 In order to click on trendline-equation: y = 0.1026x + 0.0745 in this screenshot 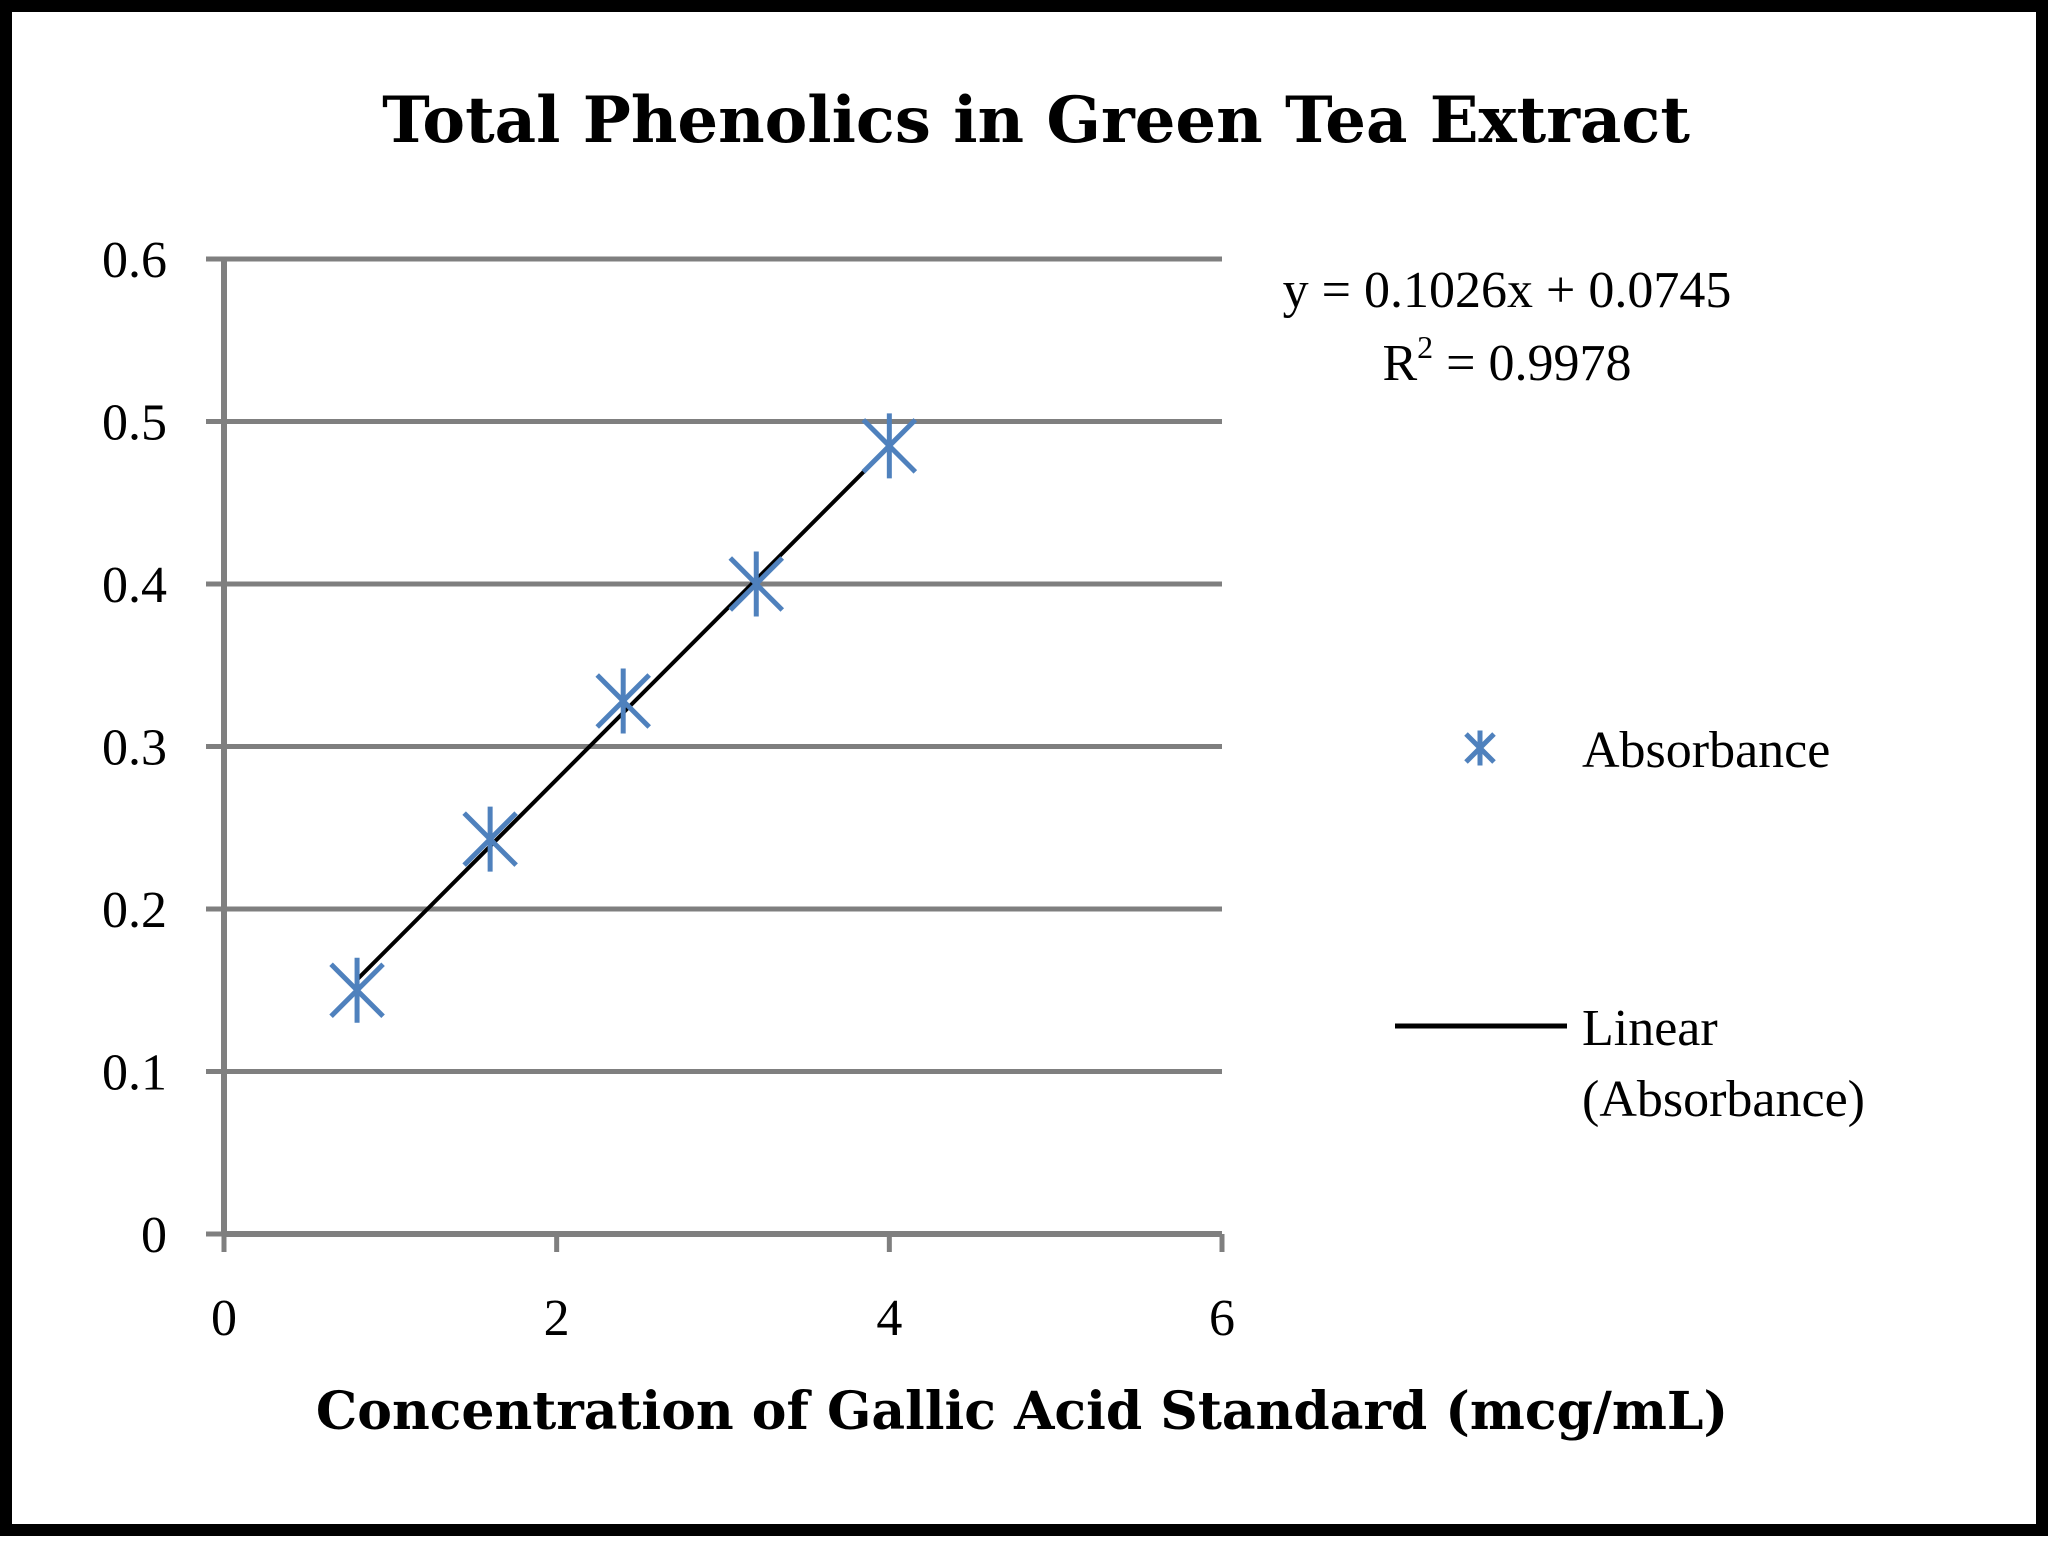, I will do `click(1507, 290)`.